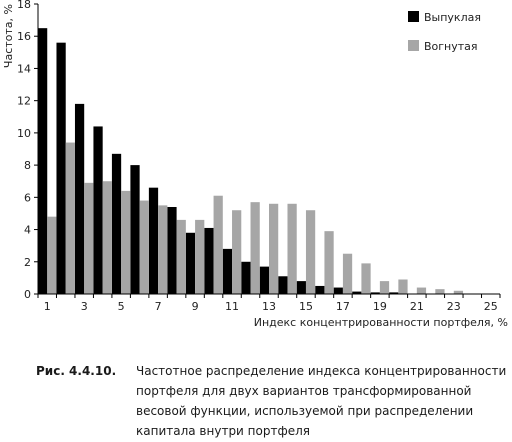  I want to click on x-tick-label: 15, so click(306, 306).